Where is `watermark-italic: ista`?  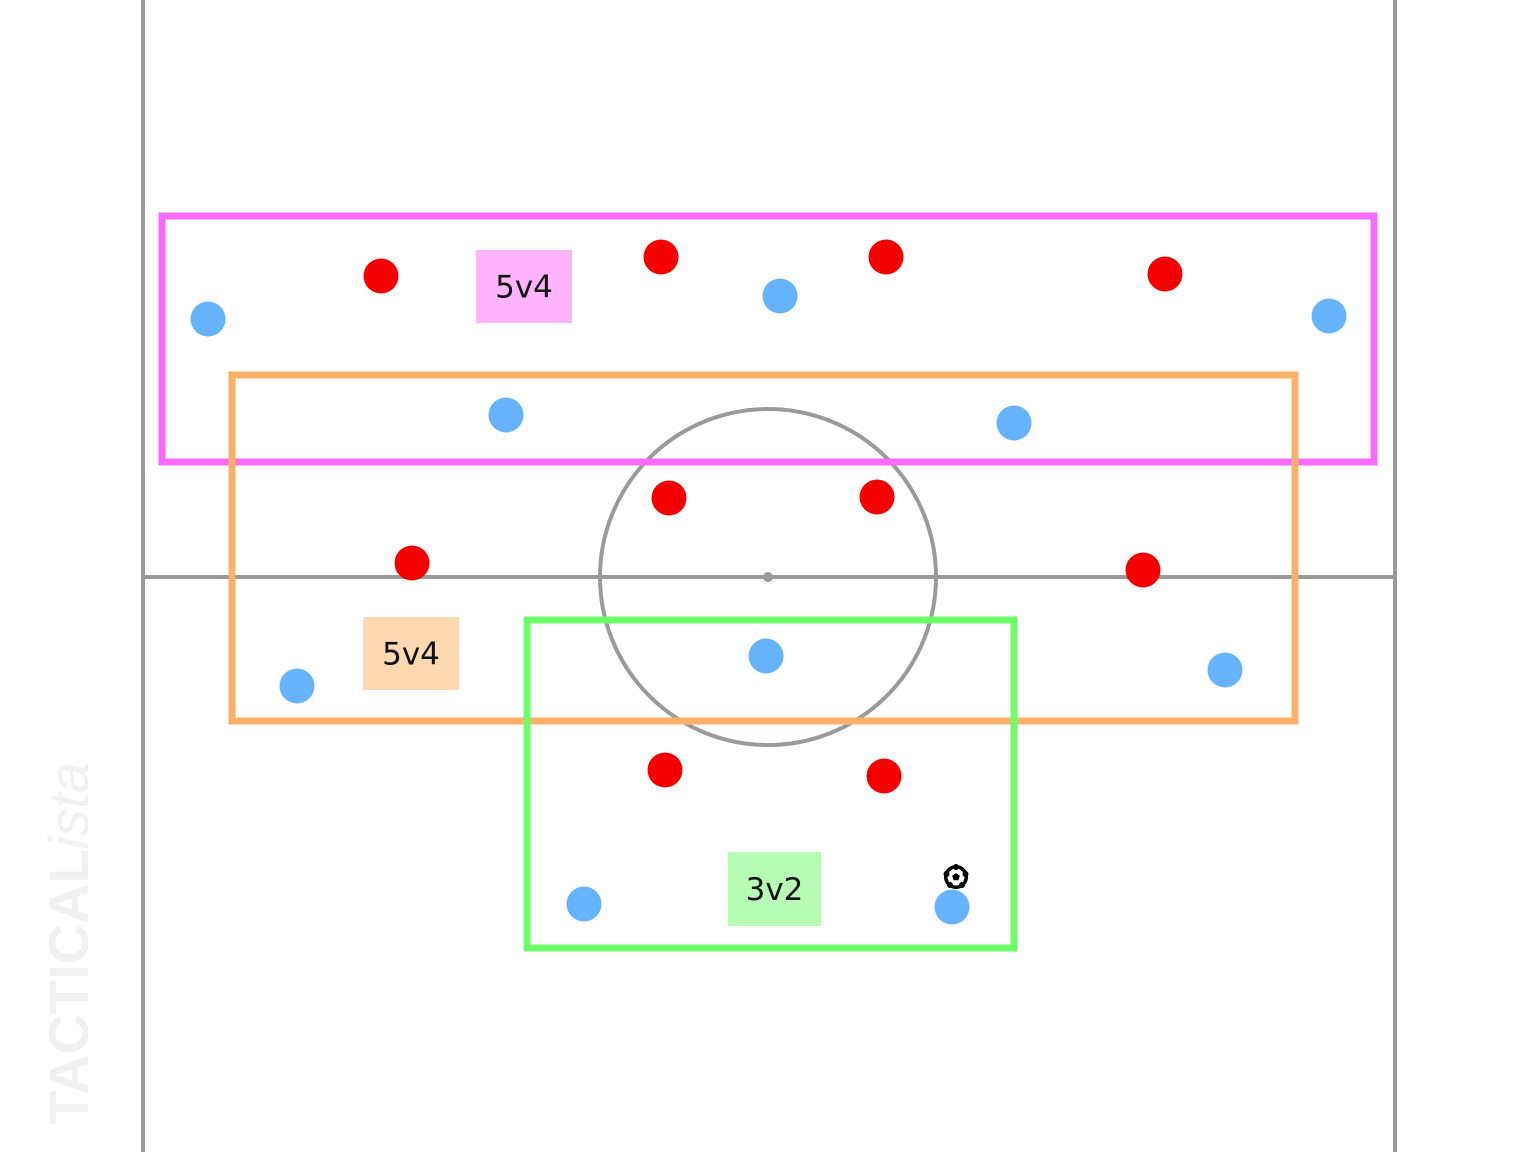
watermark-italic: ista is located at coordinates (68, 805).